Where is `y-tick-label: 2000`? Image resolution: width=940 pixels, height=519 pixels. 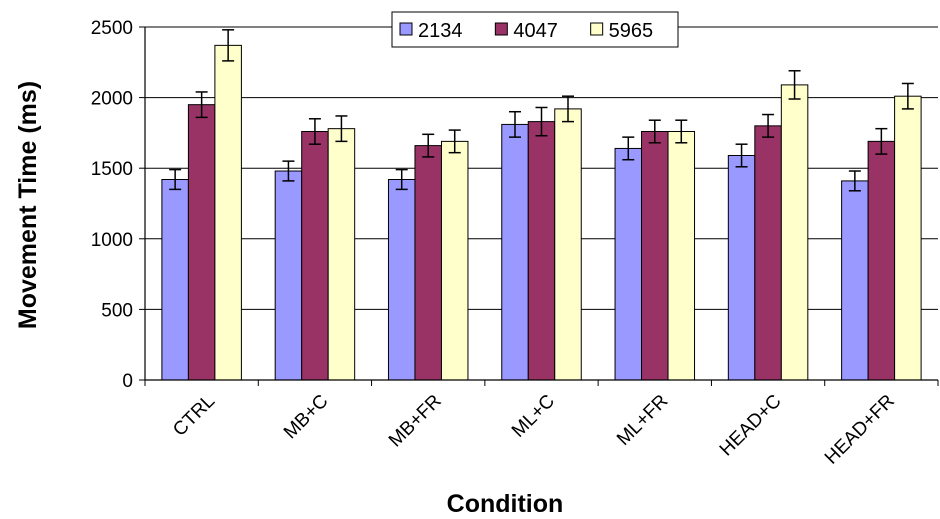 y-tick-label: 2000 is located at coordinates (112, 99).